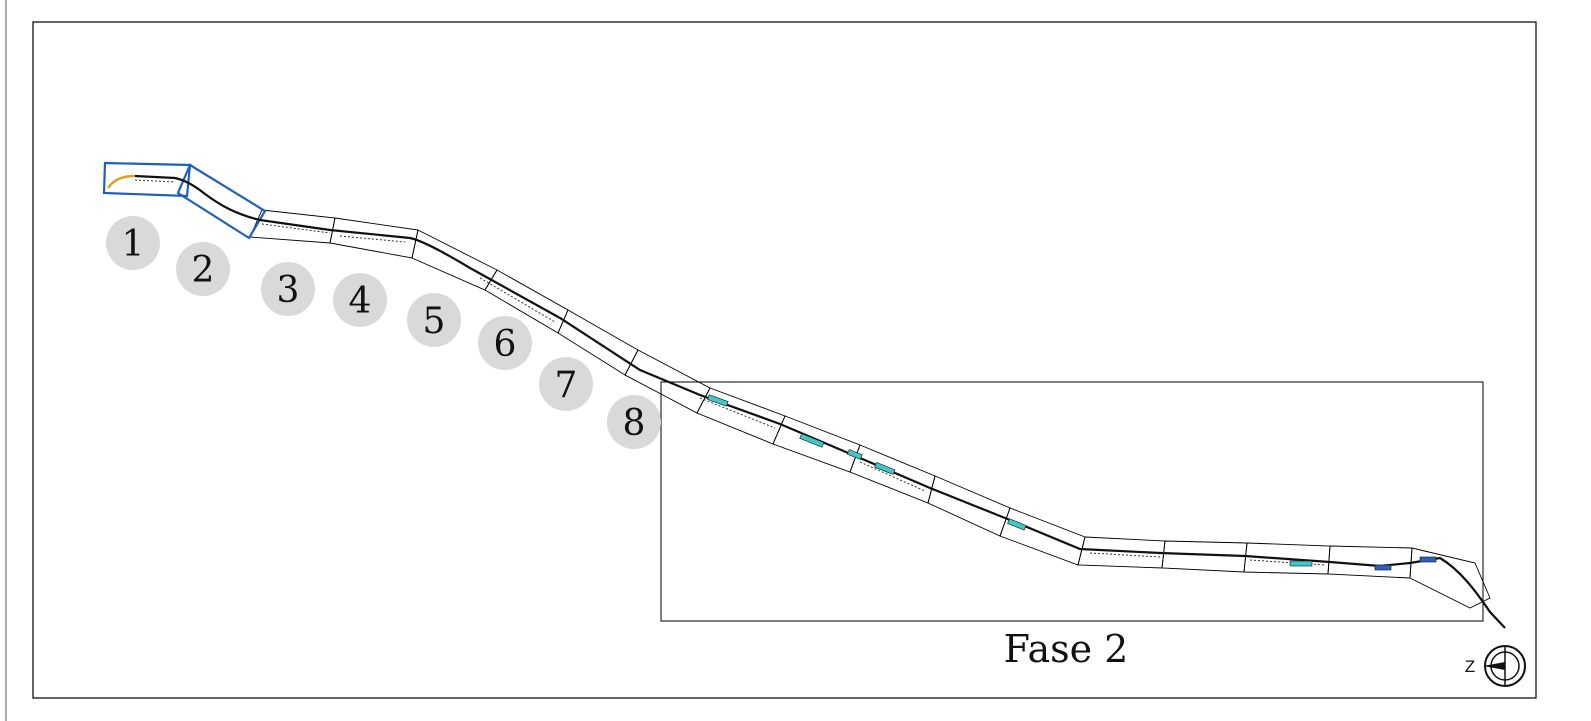 The height and width of the screenshot is (721, 1591). I want to click on sheet-marker-2: 2, so click(203, 269).